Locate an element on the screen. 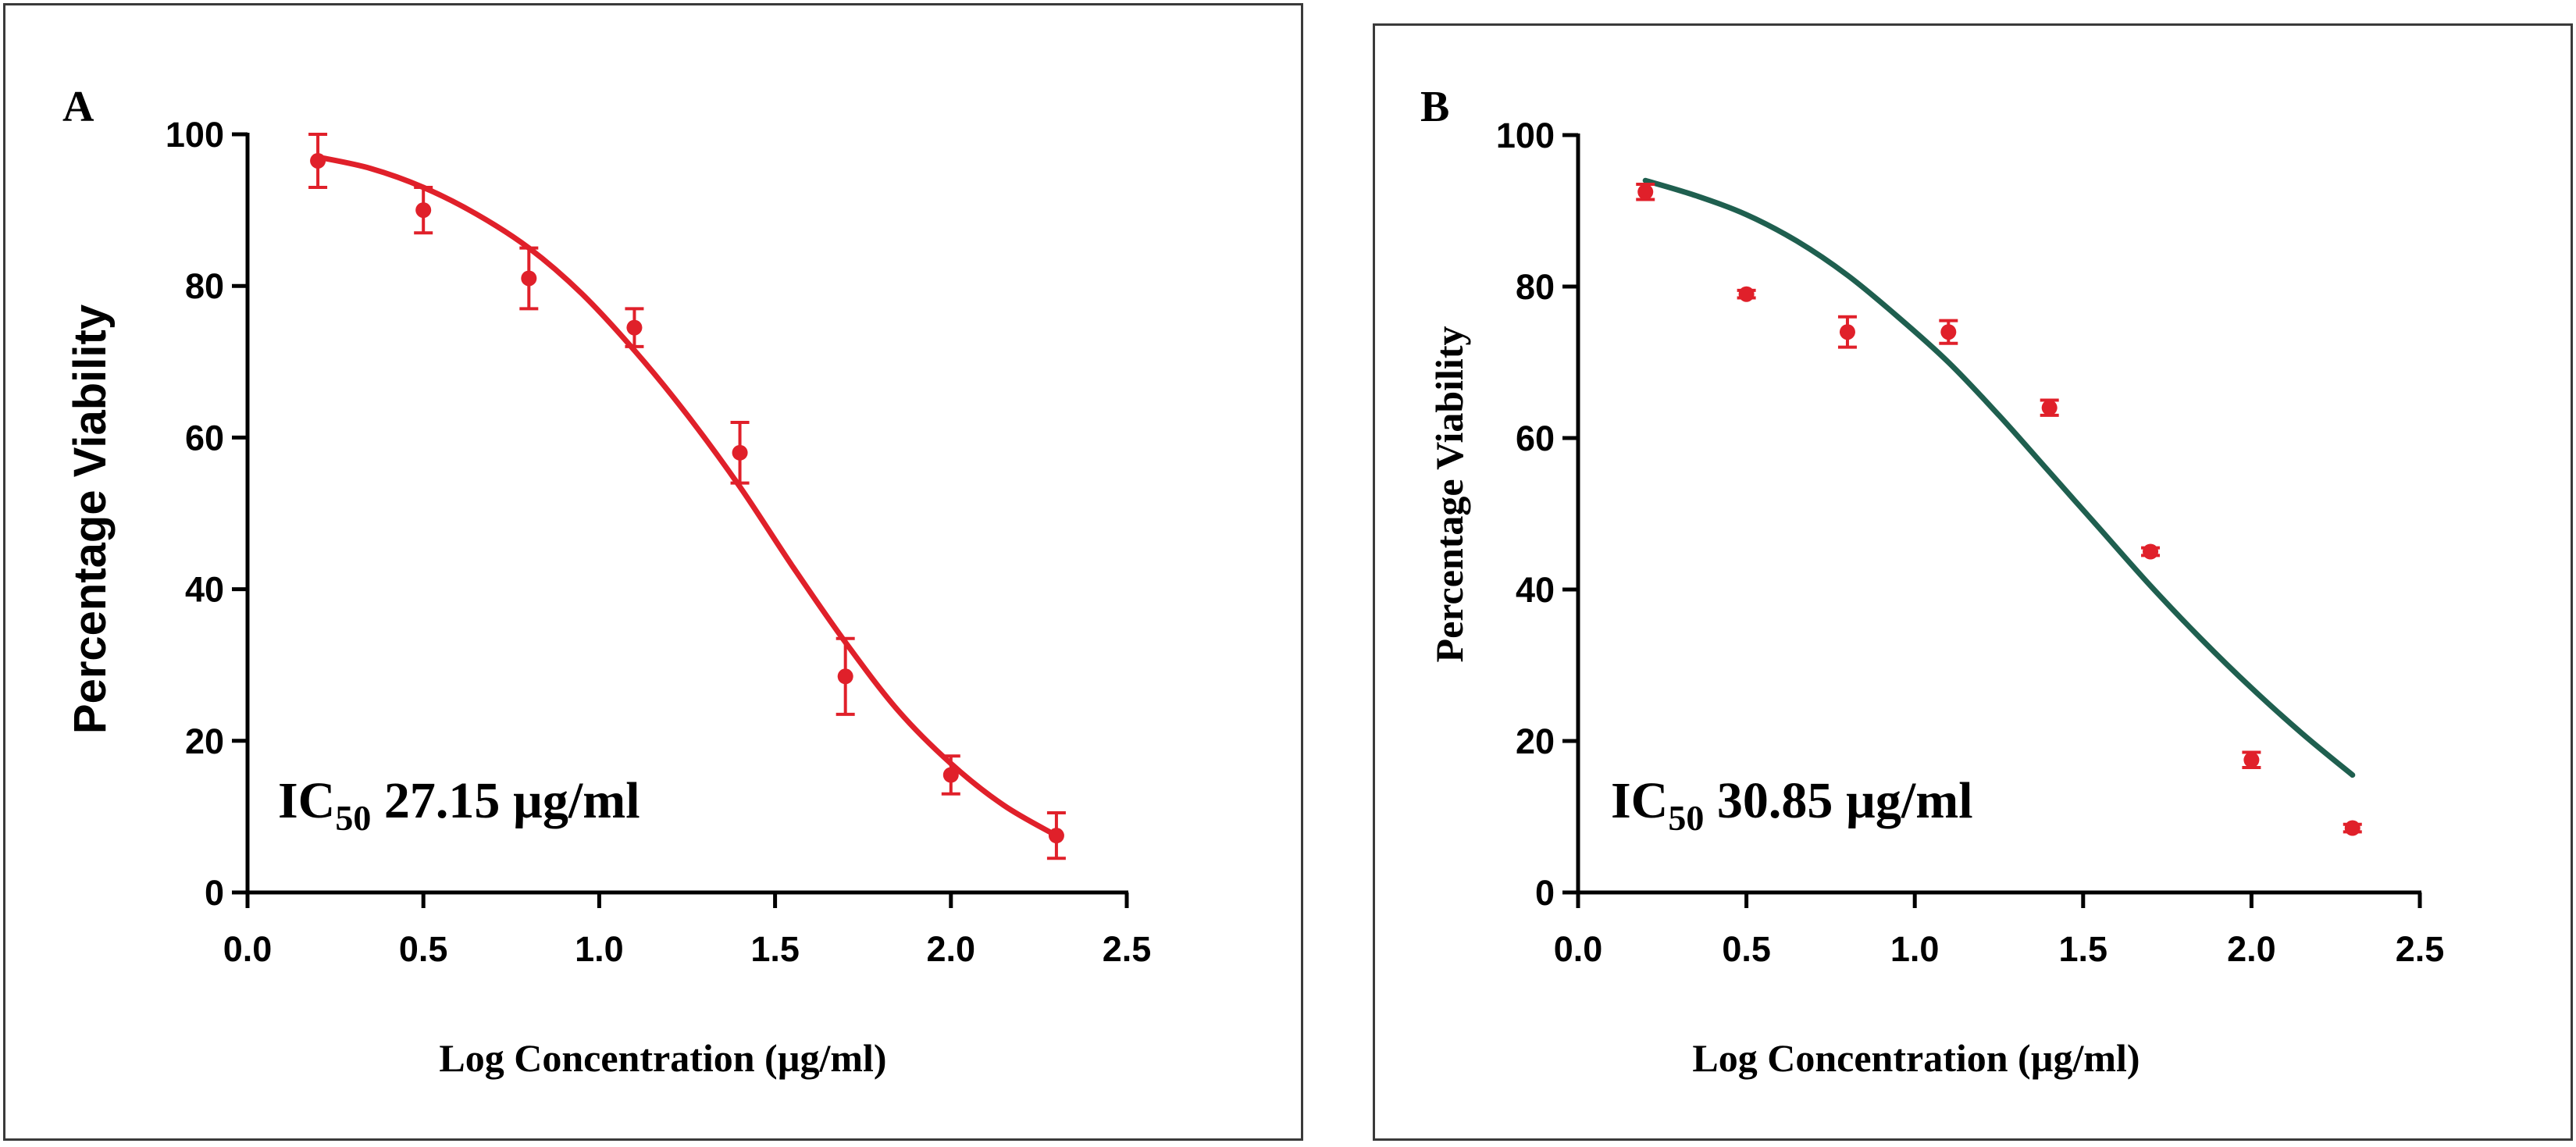 The image size is (2576, 1147). fit-curve-line is located at coordinates (1999, 477).